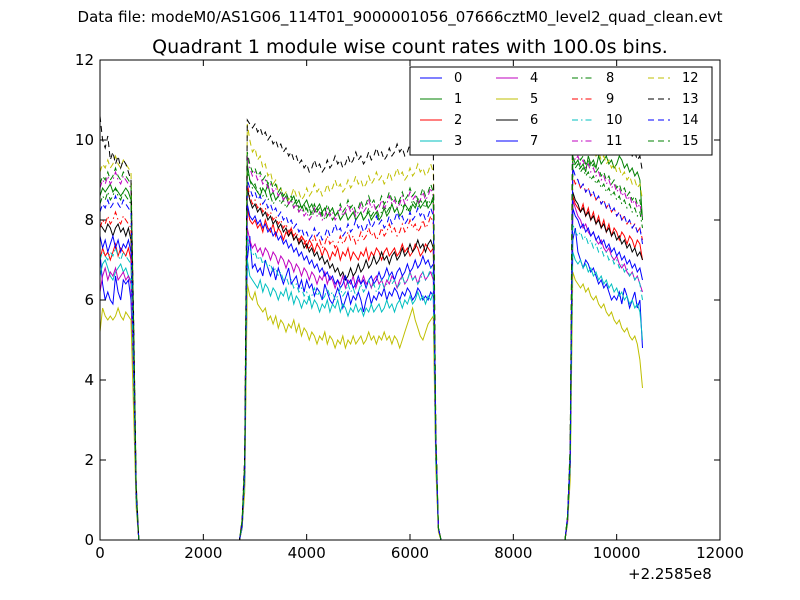 The height and width of the screenshot is (600, 800). What do you see at coordinates (89, 300) in the screenshot?
I see `y-tick-label: 6` at bounding box center [89, 300].